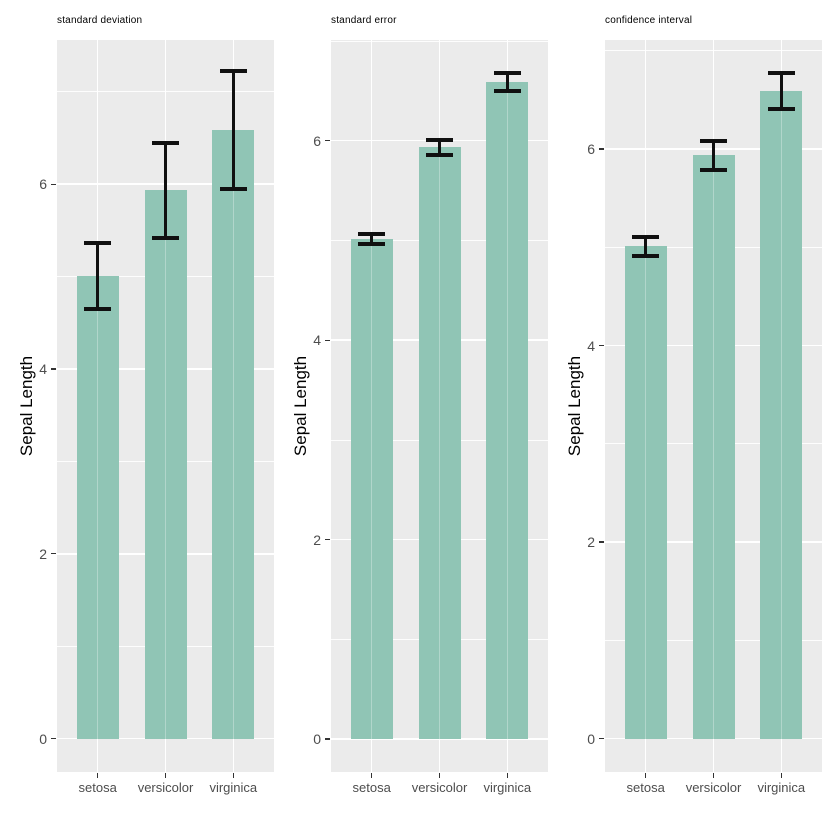 The width and height of the screenshot is (840, 840). I want to click on errorbar-cap-bottom-virginica, so click(233, 188).